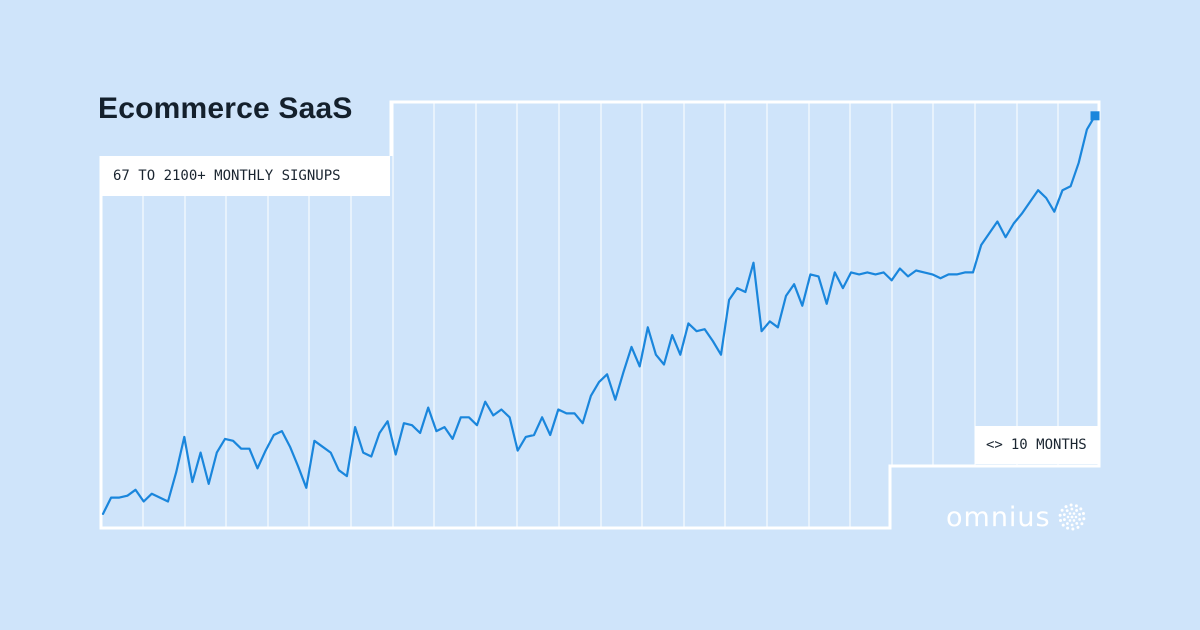 The height and width of the screenshot is (630, 1200). I want to click on duration-label: <> 10 MONTHS, so click(1037, 445).